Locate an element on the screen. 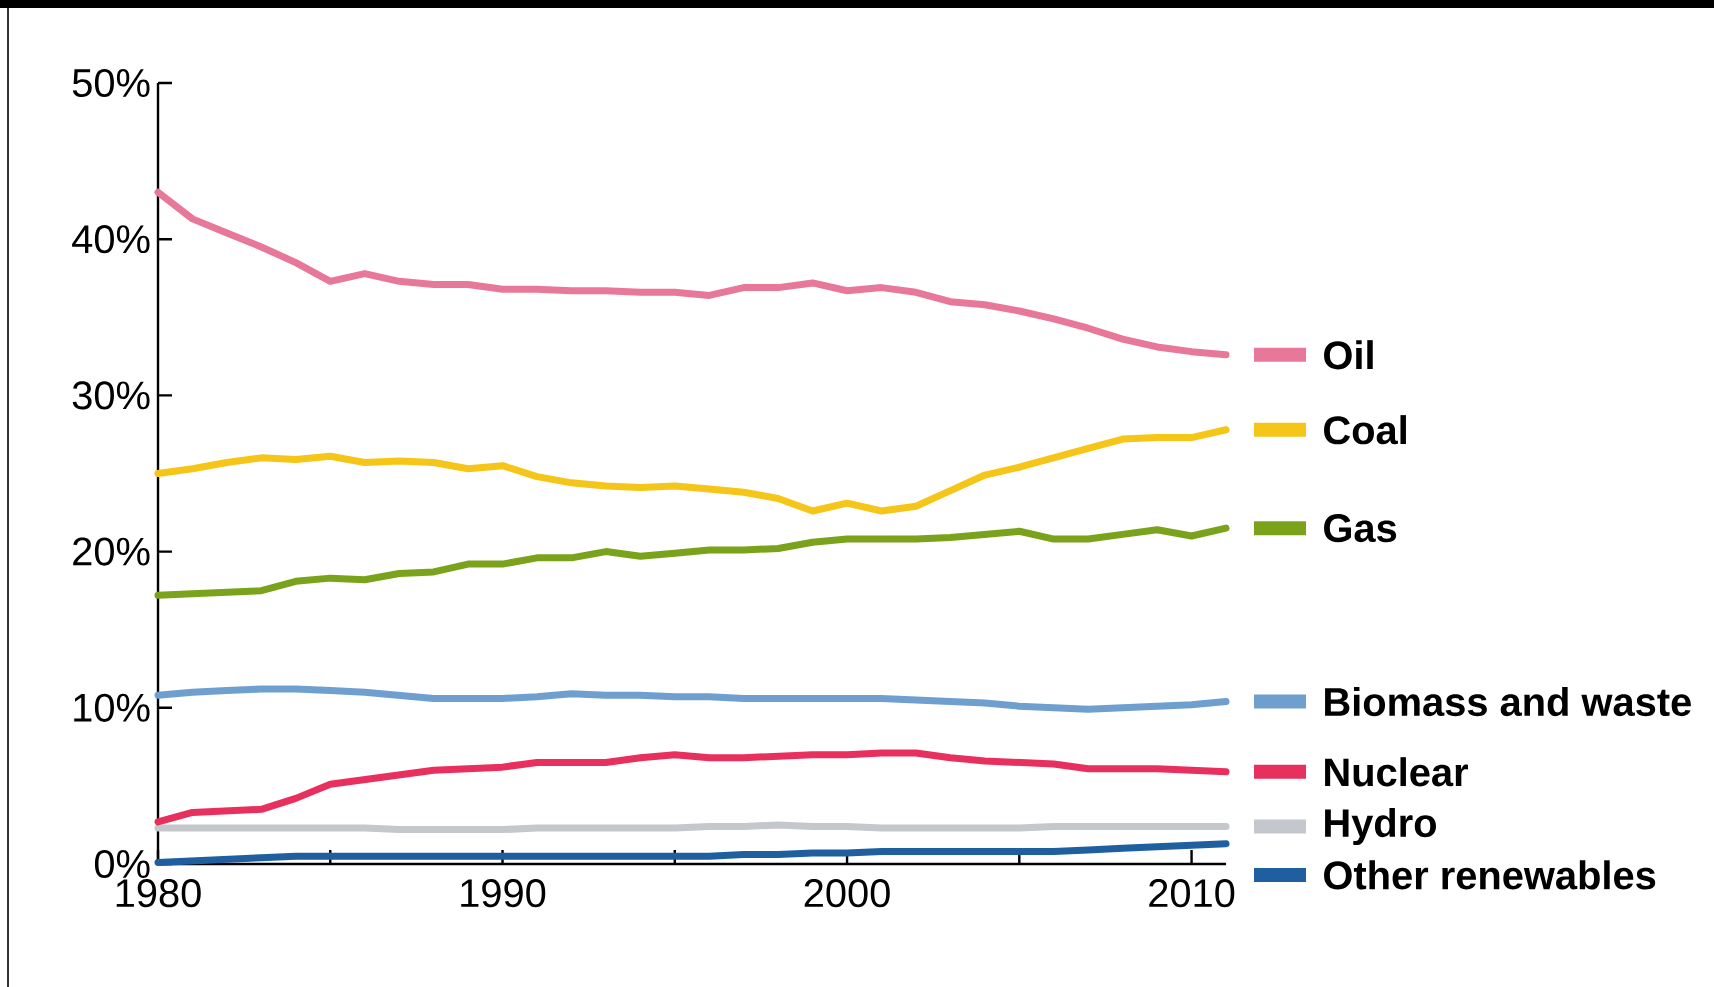 The width and height of the screenshot is (1714, 987). y-tick-label: 10% is located at coordinates (112, 707).